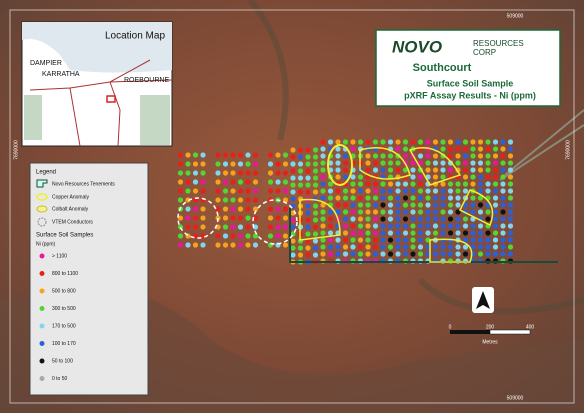 The width and height of the screenshot is (584, 418). I want to click on place-label: ROEBOURNE, so click(146, 80).